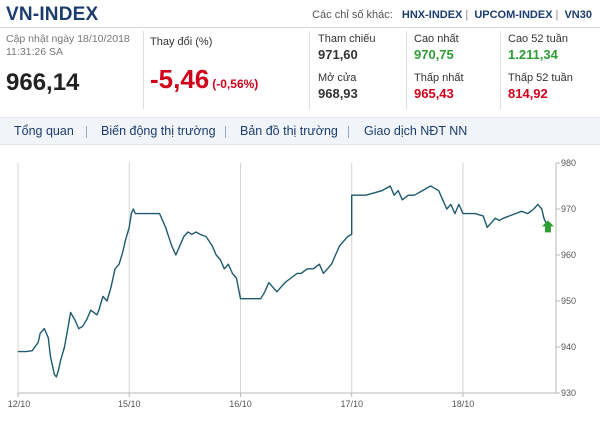  I want to click on tab-foreign-trading: Giao dịch NĐT NN, so click(416, 131).